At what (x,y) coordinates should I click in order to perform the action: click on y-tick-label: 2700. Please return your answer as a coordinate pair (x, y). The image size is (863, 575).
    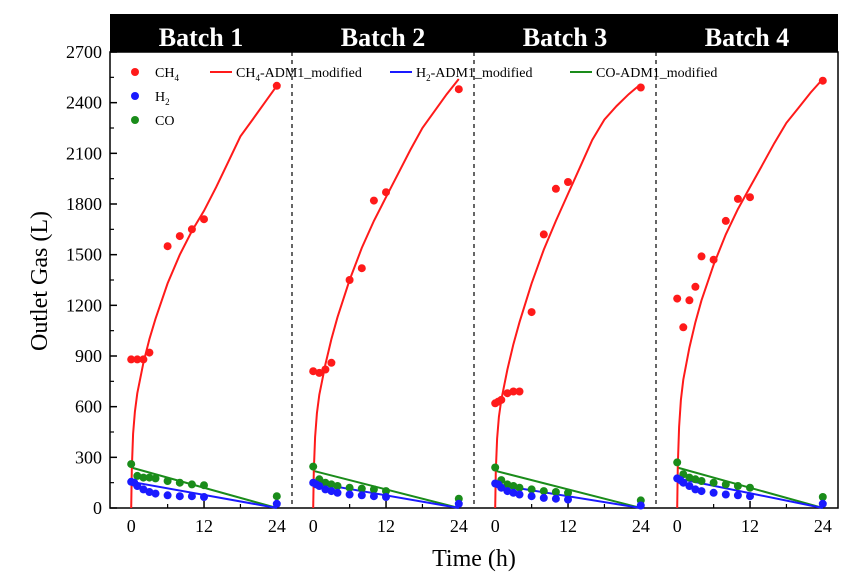
    Looking at the image, I should click on (84, 52).